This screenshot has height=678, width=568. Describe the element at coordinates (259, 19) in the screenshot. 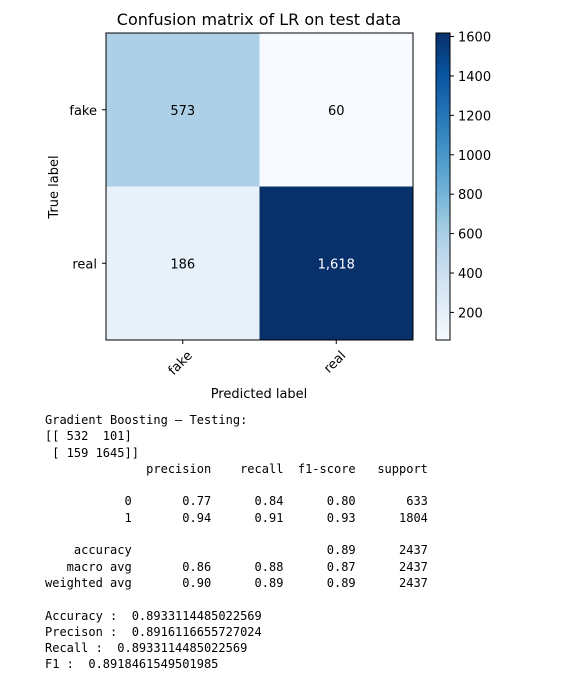

I see `chart-title: Confusion matrix of LR on test data` at that location.